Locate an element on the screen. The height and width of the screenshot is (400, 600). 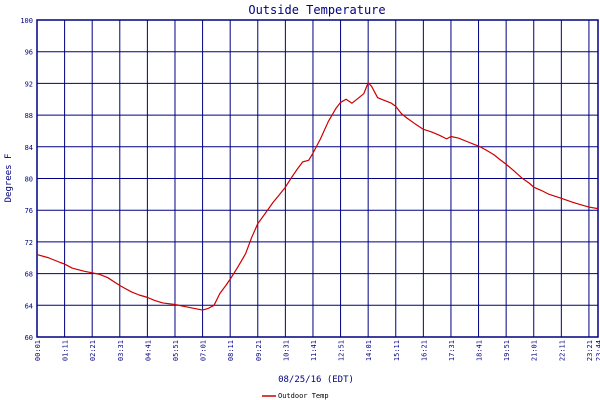
y-axis-label: Degrees F is located at coordinates (9, 178).